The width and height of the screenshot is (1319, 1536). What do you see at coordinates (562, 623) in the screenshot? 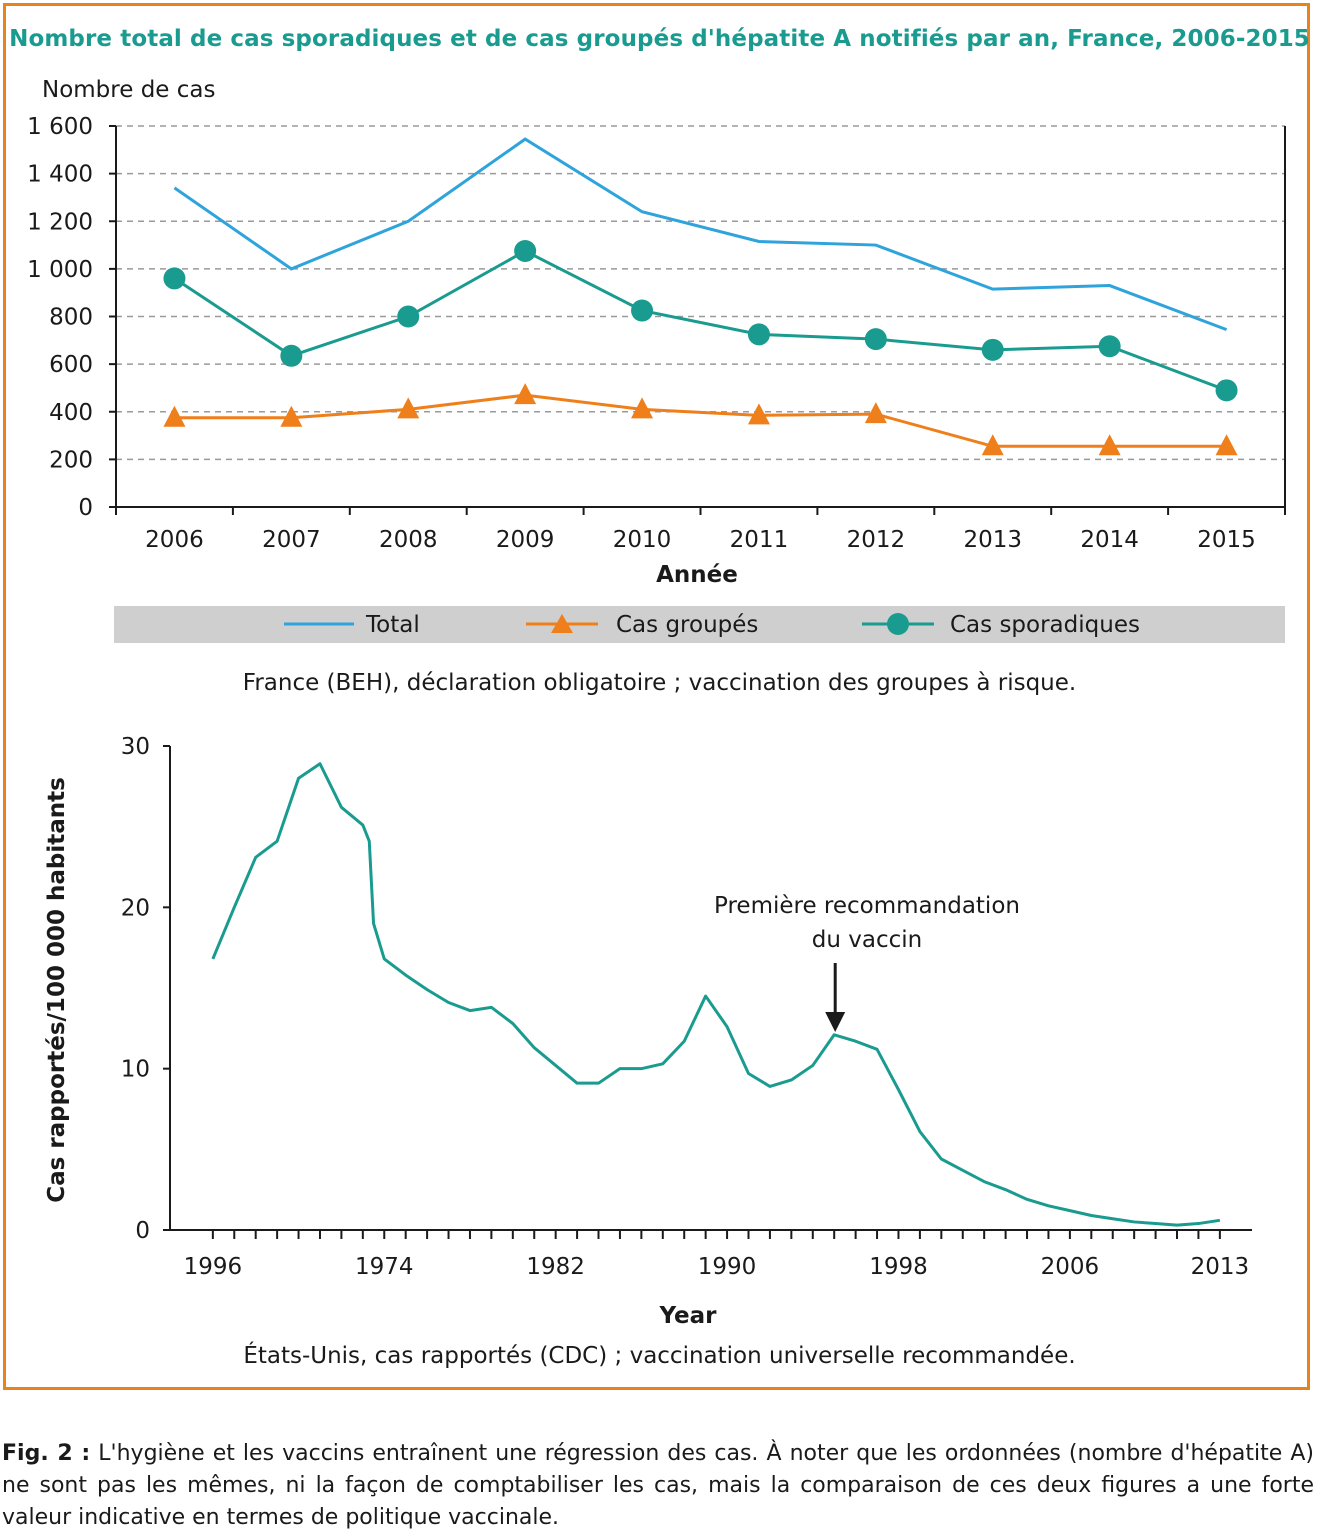
I see `legend-triangle-icon` at bounding box center [562, 623].